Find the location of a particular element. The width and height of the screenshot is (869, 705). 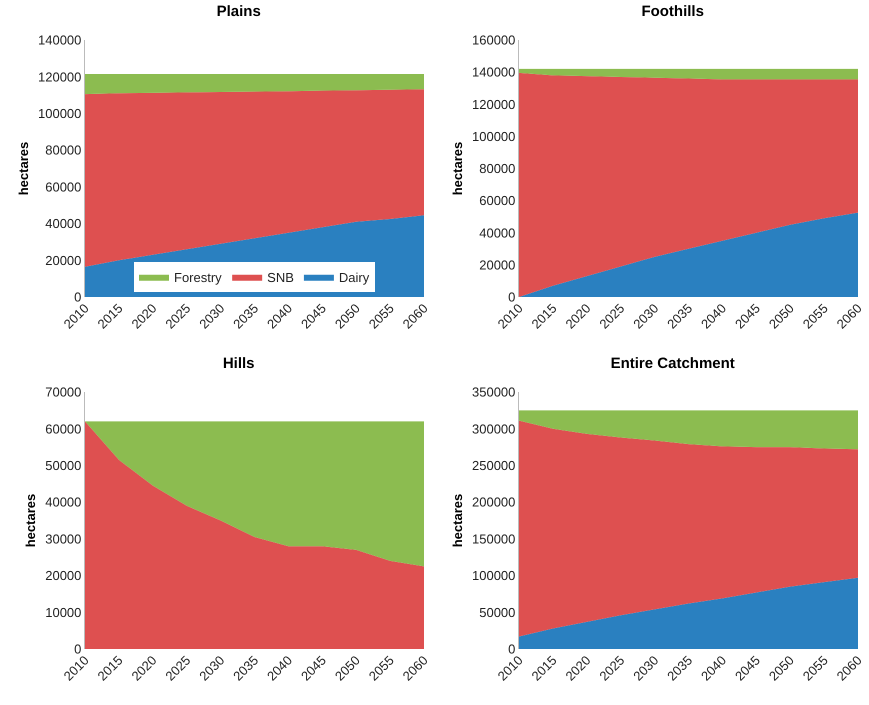

y-tick-label: 150000 is located at coordinates (494, 538).